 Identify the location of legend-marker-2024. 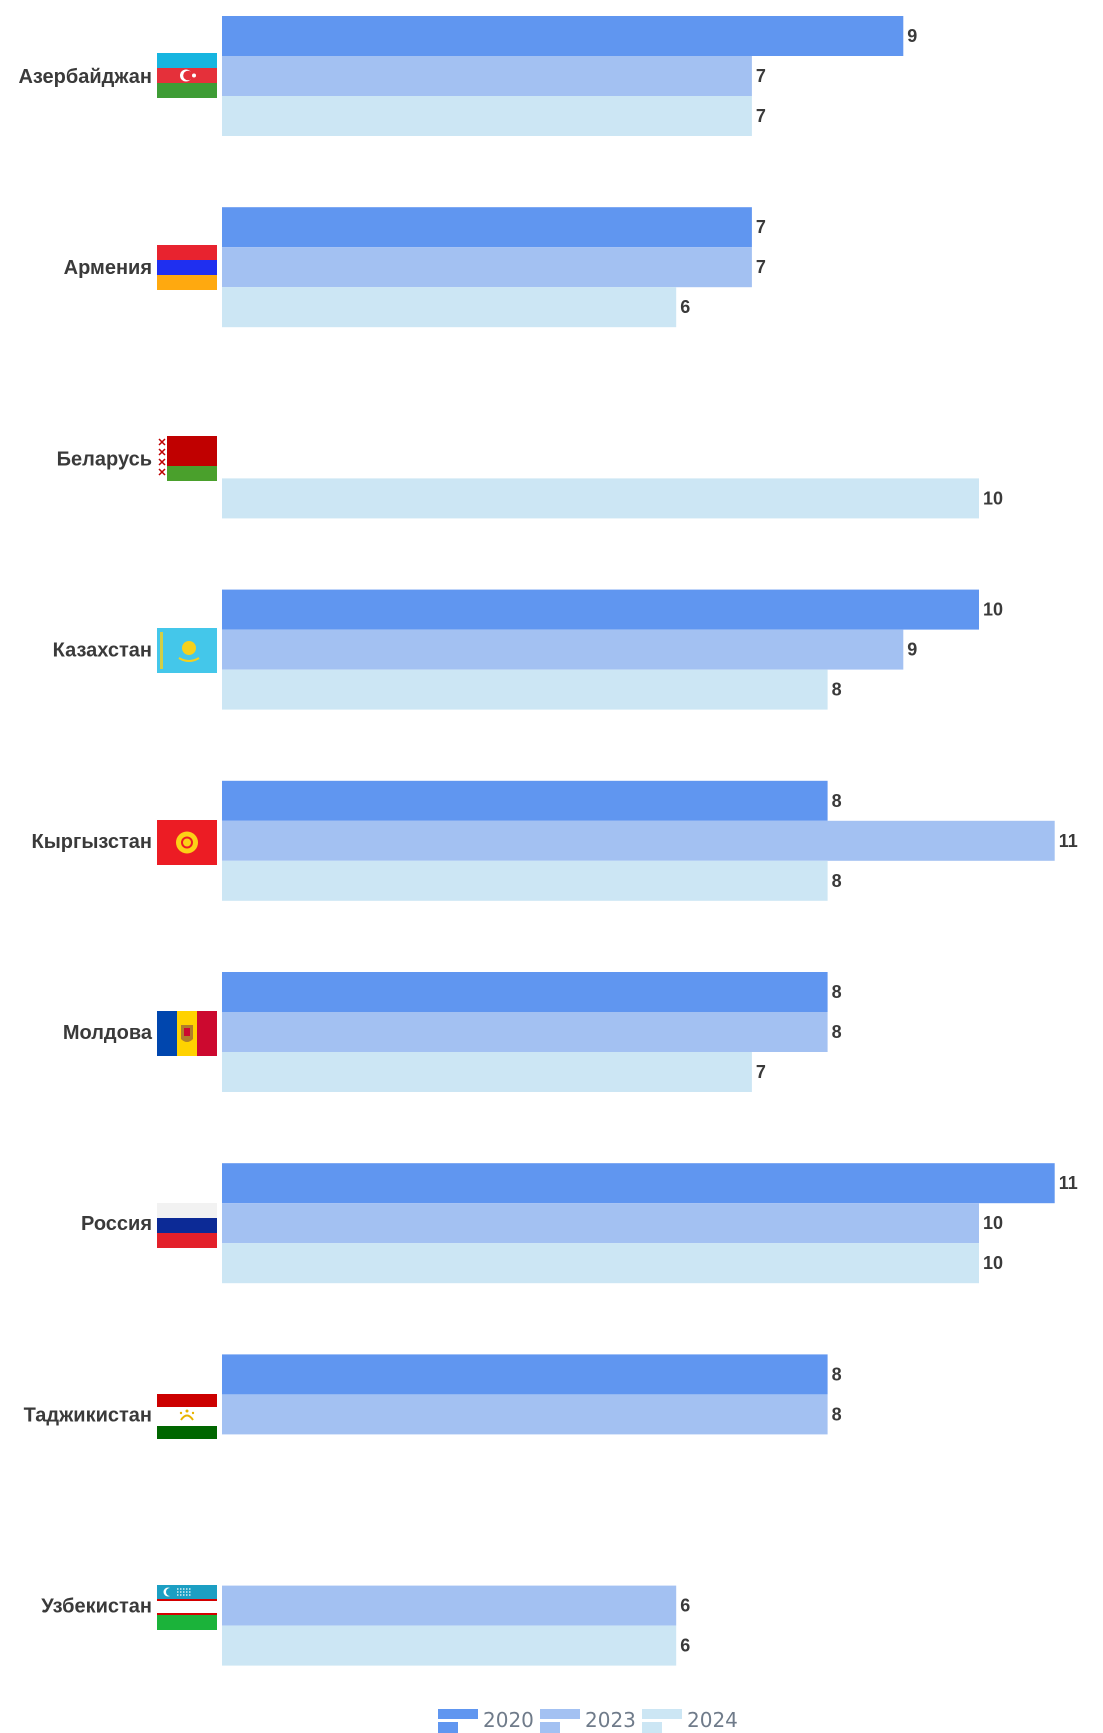
(652, 1727).